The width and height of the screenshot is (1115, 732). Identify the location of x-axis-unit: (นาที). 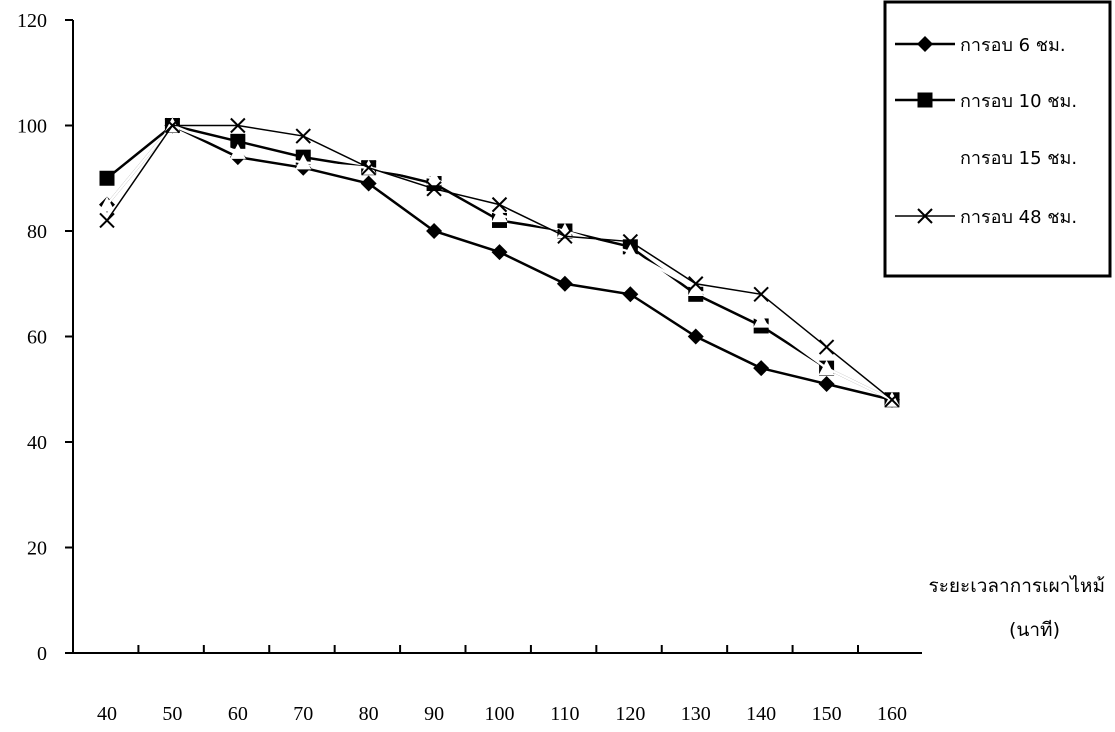
(1034, 630).